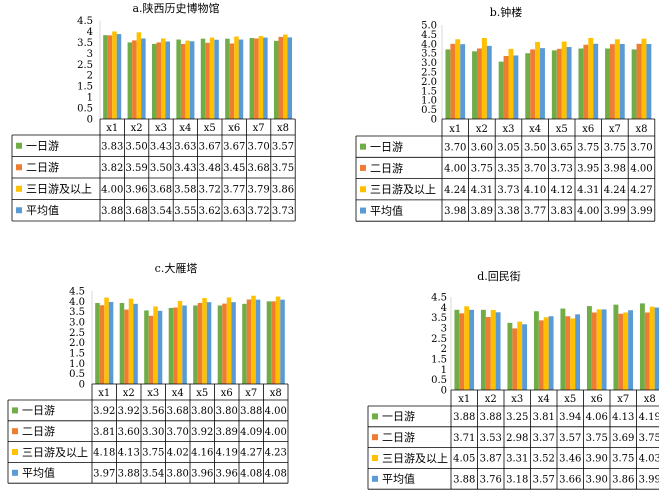 The width and height of the screenshot is (659, 494). I want to click on category-label: x8, so click(641, 129).